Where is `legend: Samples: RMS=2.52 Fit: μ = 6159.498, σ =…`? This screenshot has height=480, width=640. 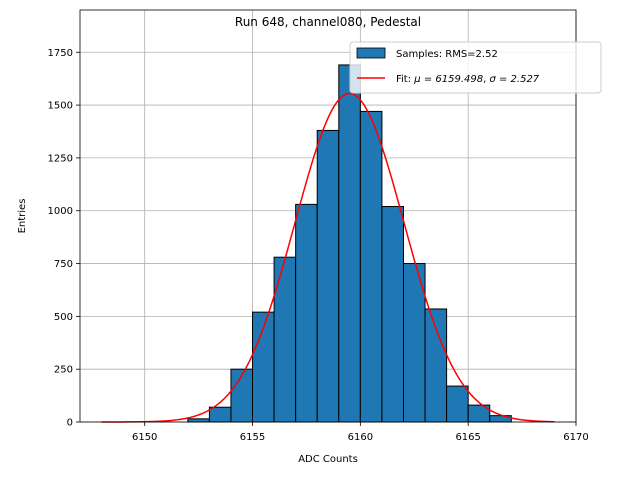
legend: Samples: RMS=2.52 Fit: μ = 6159.498, σ =… is located at coordinates (475, 67).